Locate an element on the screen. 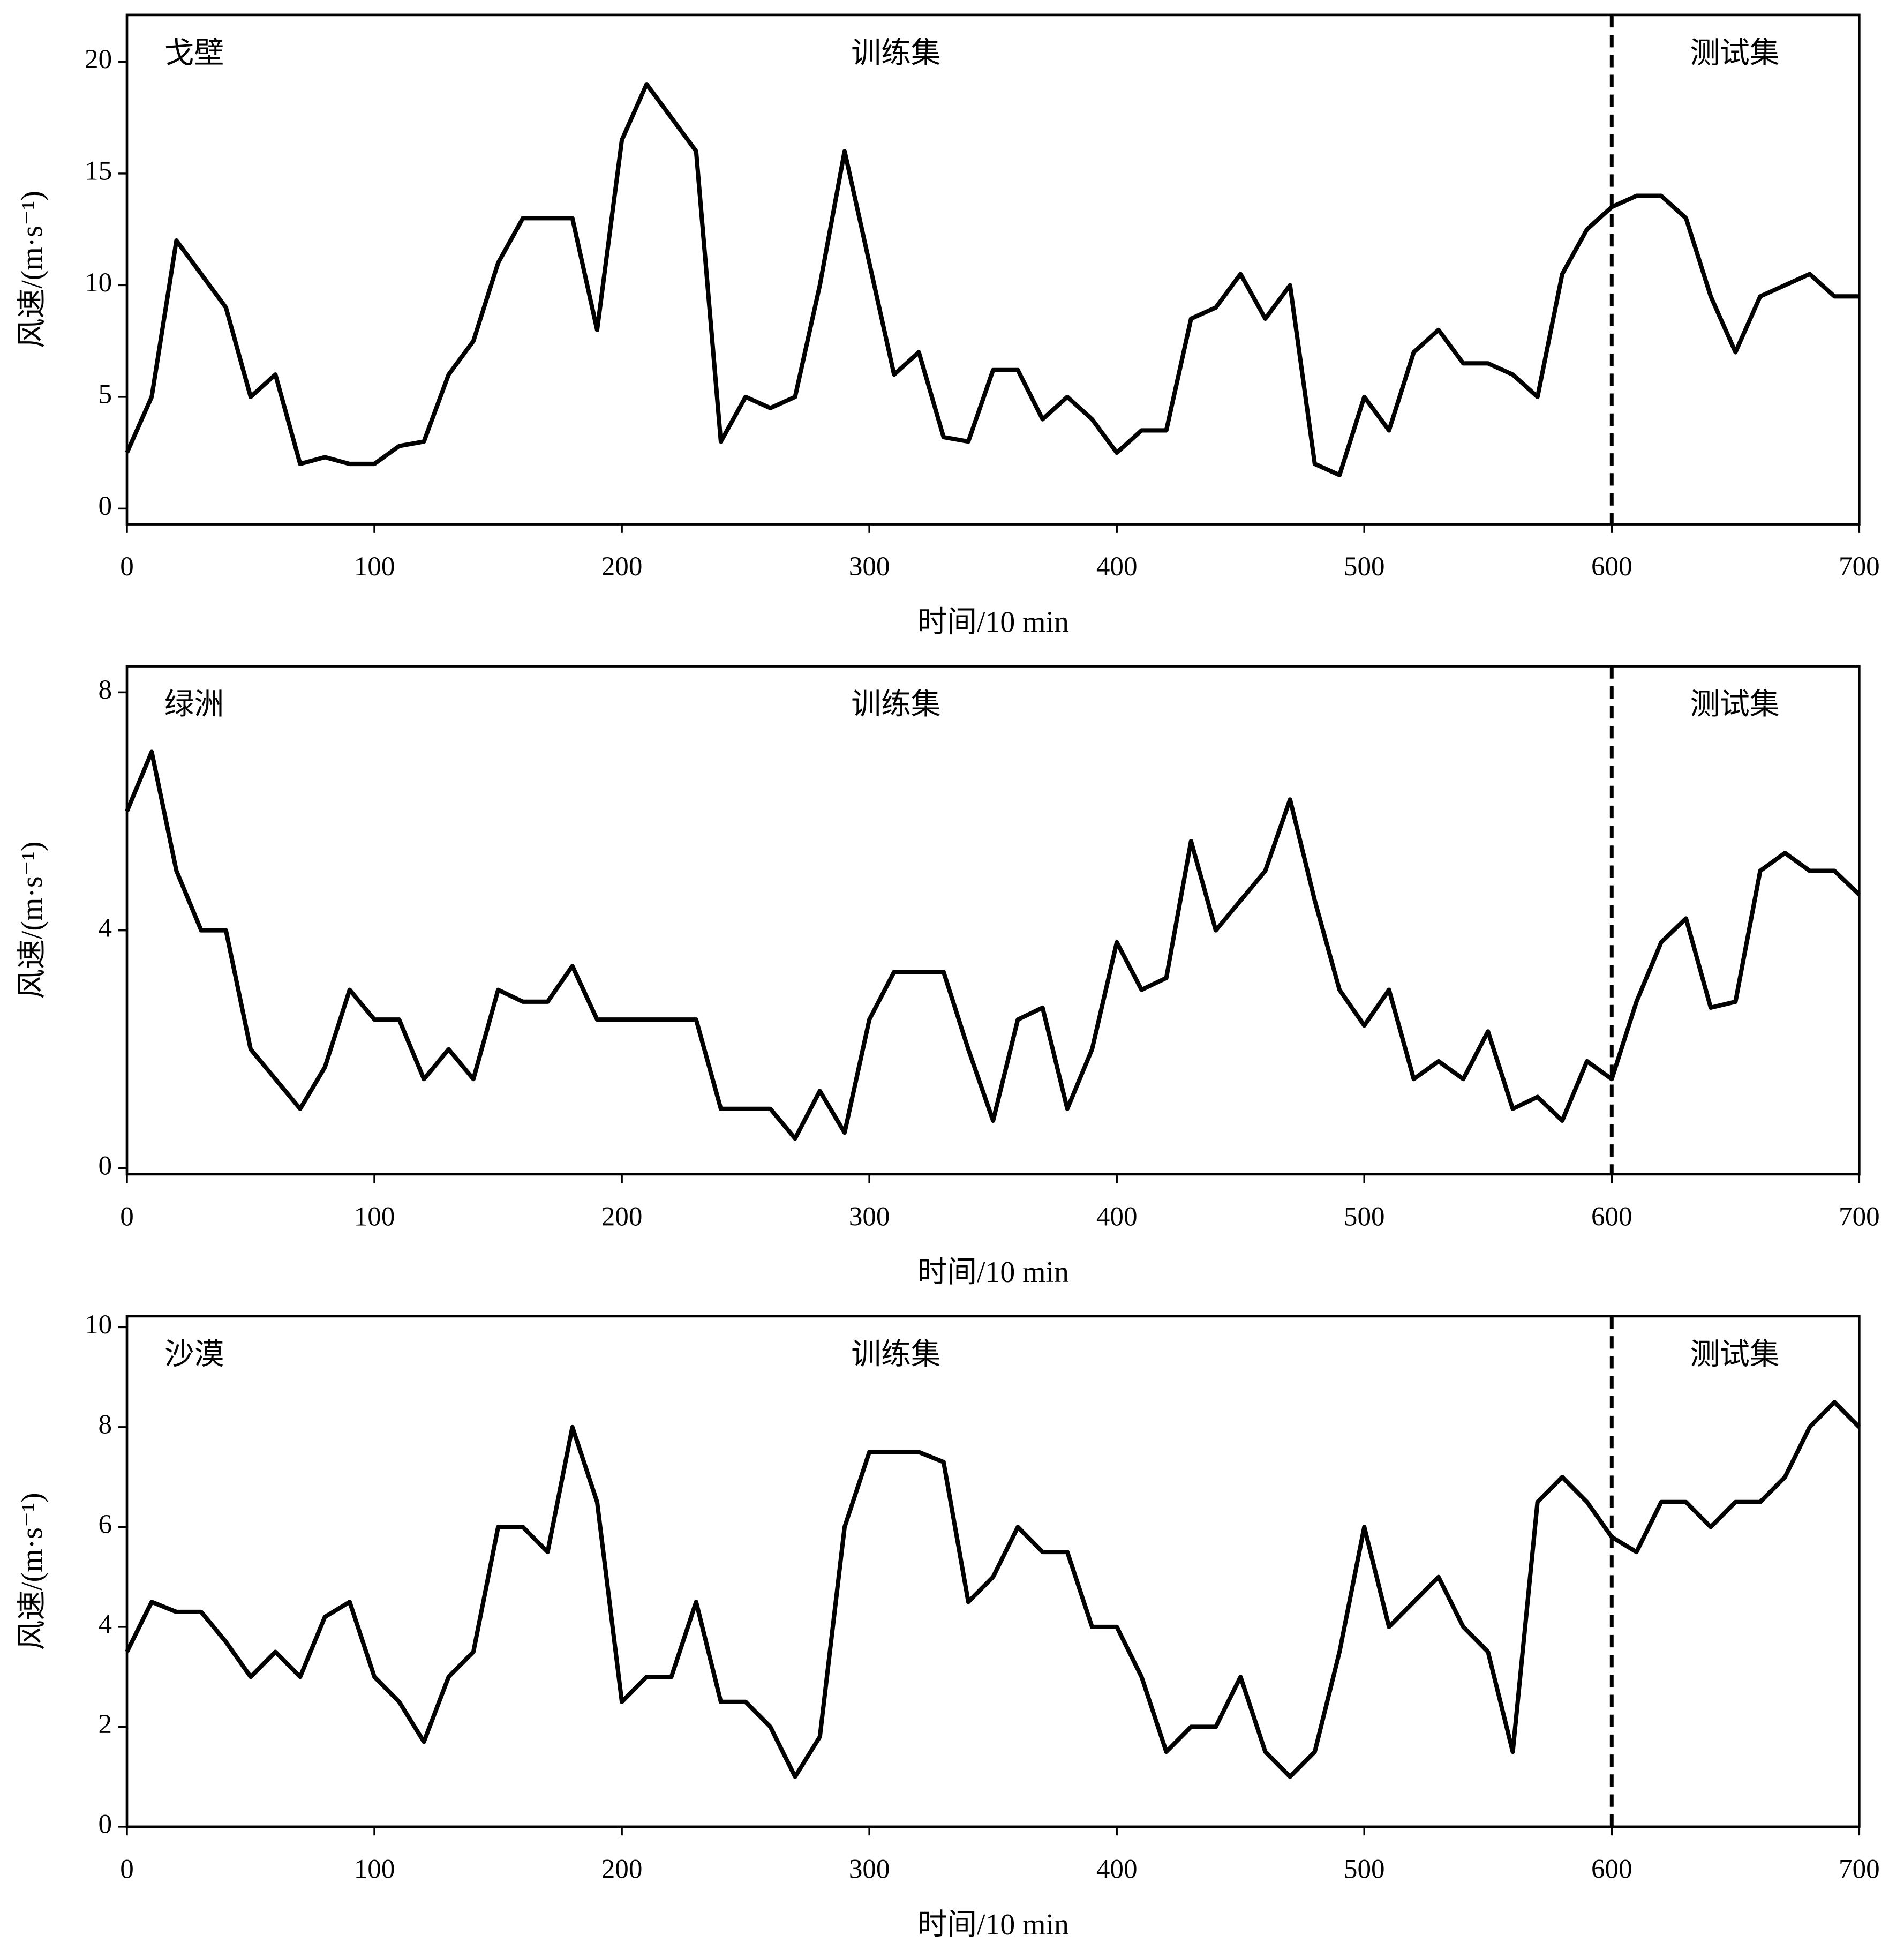  y-tick-label: 15 is located at coordinates (99, 171).